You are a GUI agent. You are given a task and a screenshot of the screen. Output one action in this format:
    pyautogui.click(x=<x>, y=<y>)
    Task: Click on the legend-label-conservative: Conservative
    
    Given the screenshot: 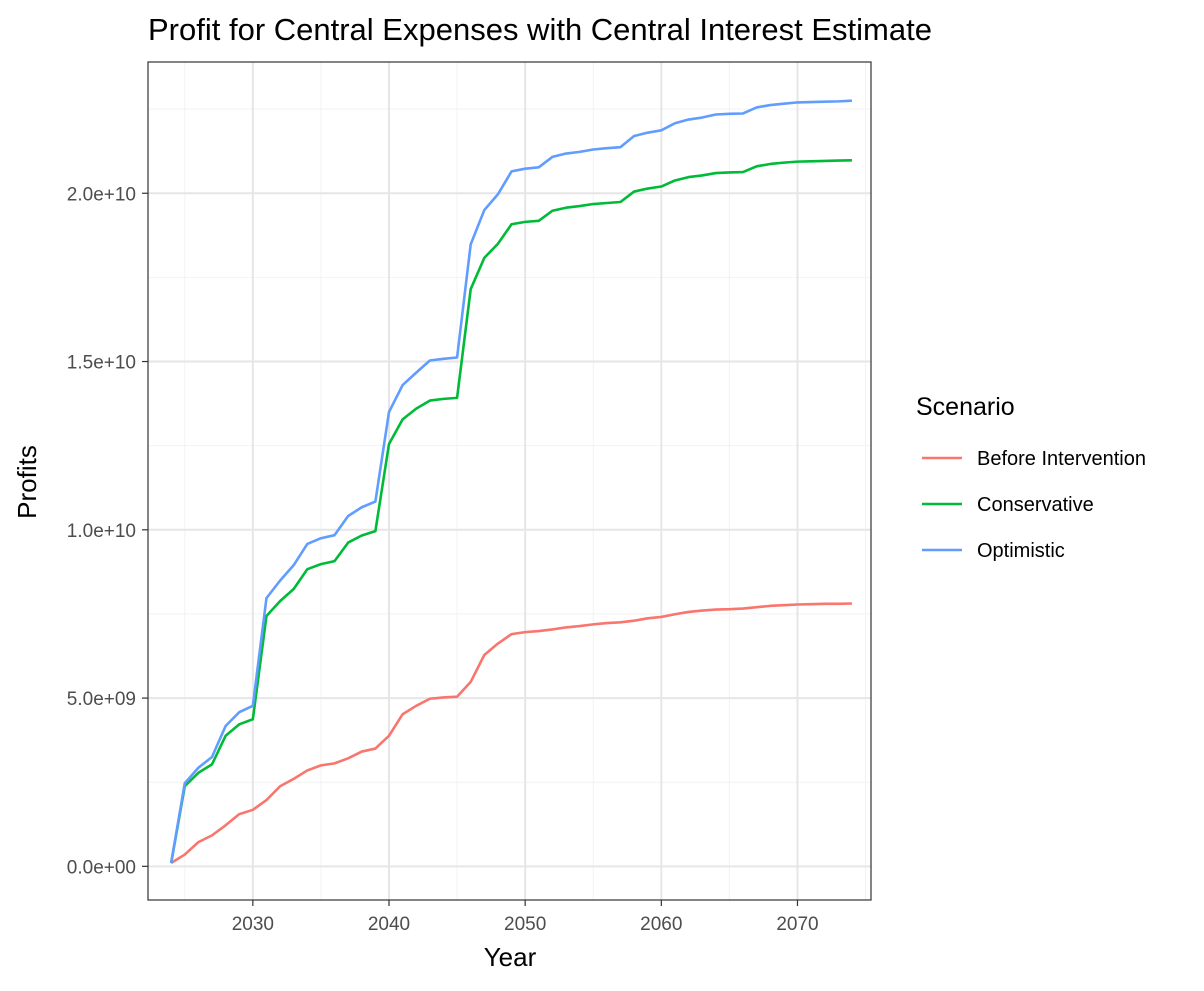 What is the action you would take?
    pyautogui.click(x=1035, y=505)
    